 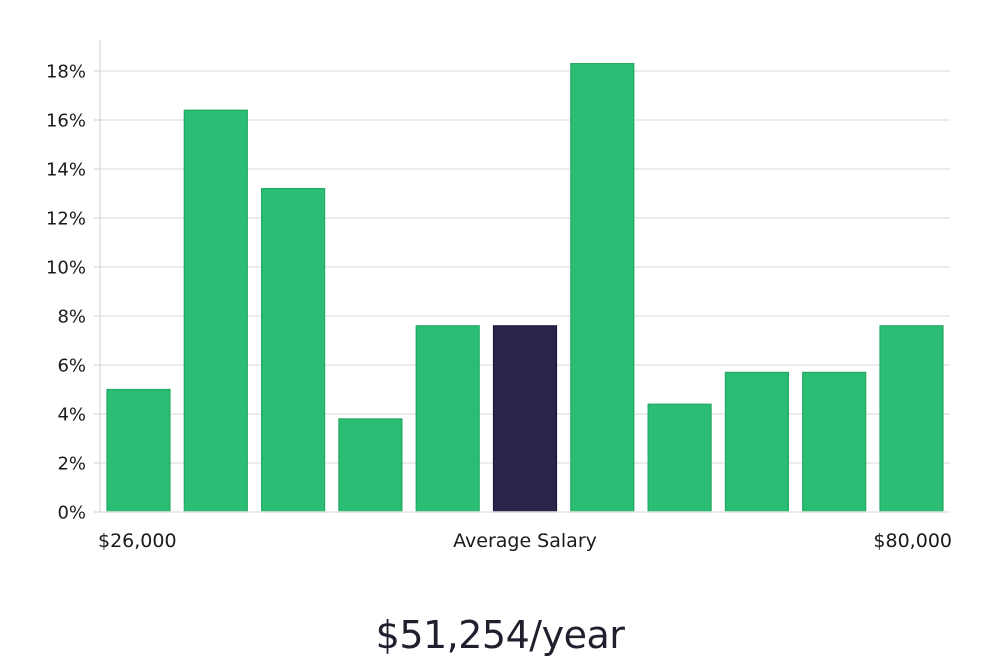 What do you see at coordinates (73, 293) in the screenshot?
I see `y-axis-ticks: 0% 2% 4% 6% 8% 10% 12% 14% 16% 18%` at bounding box center [73, 293].